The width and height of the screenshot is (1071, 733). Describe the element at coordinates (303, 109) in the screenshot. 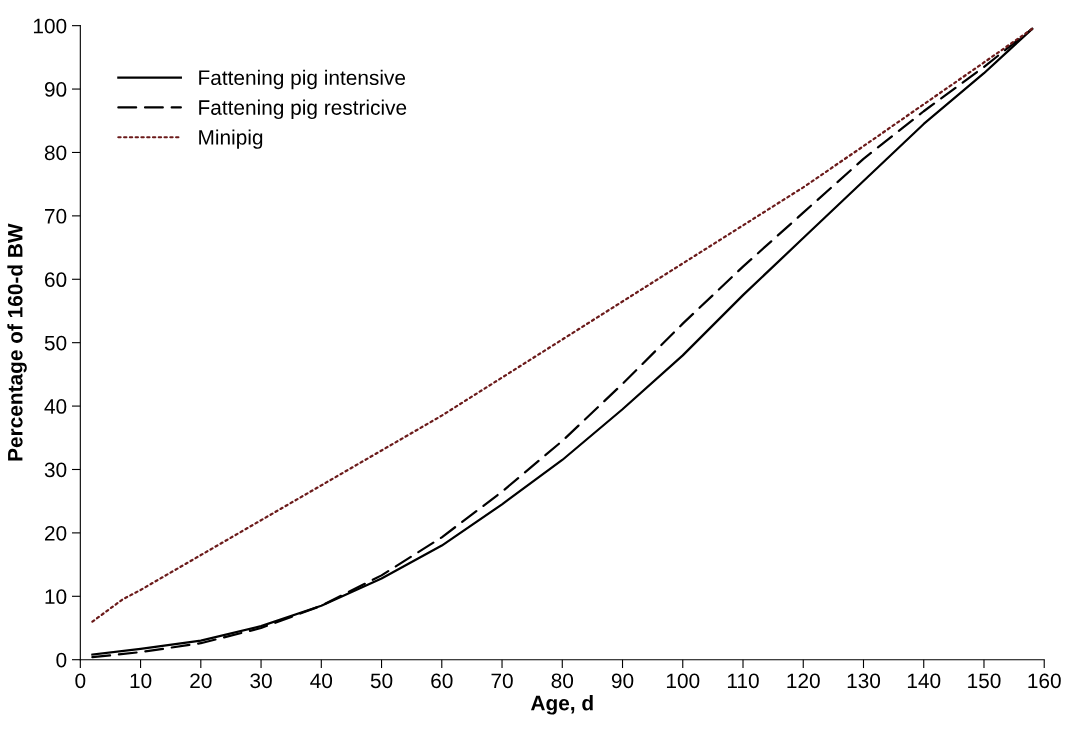

I see `legend-label: Fattening pig restricive` at that location.